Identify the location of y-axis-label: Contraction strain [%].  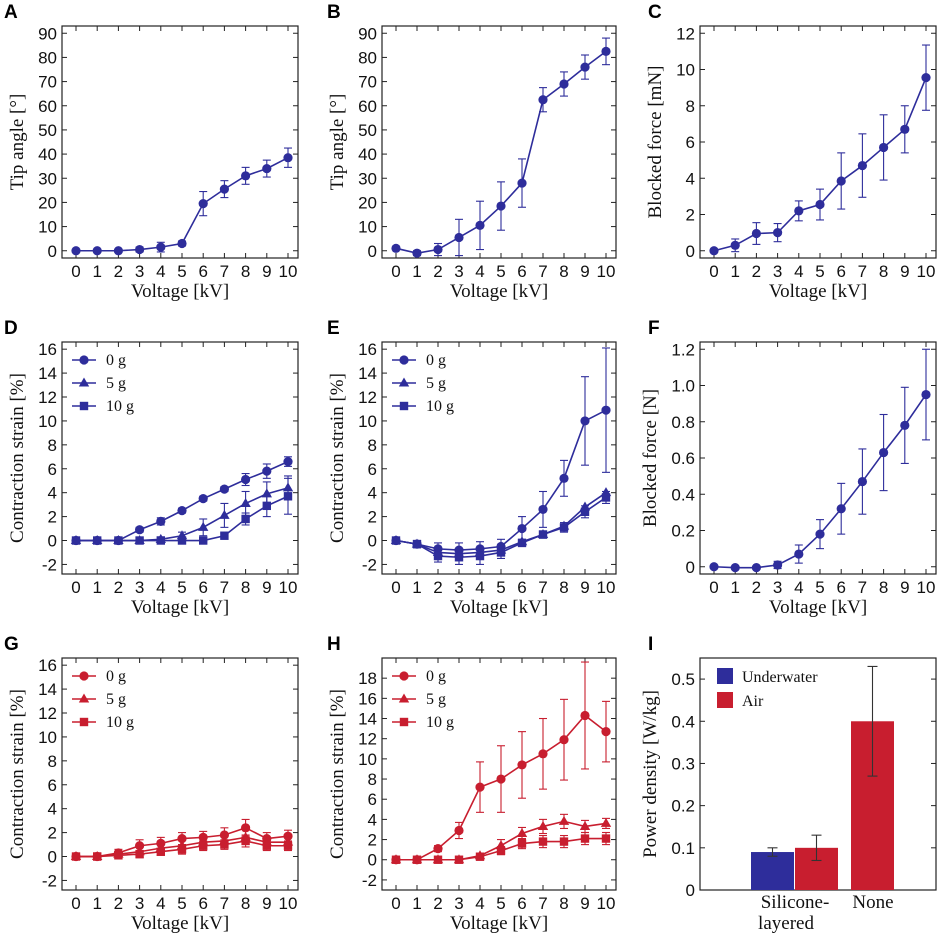
(17, 458).